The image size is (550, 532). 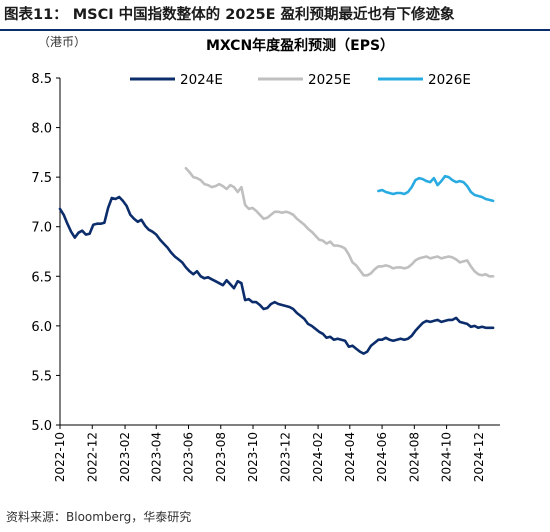 What do you see at coordinates (447, 457) in the screenshot?
I see `x-tick-label: 2024-10` at bounding box center [447, 457].